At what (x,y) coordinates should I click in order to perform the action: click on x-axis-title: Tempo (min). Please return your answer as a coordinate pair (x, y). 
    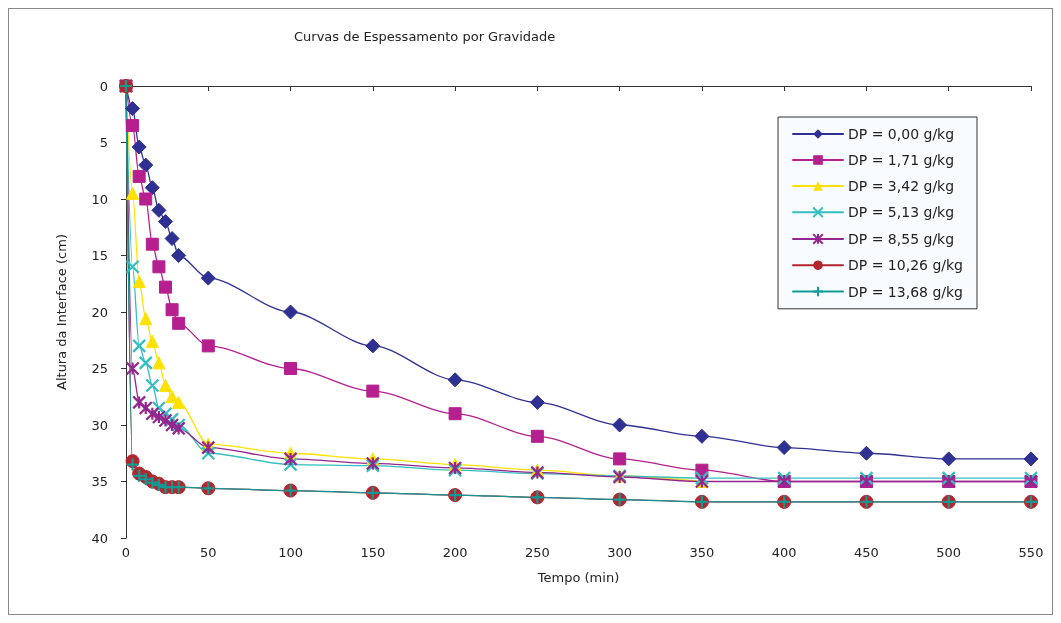
    Looking at the image, I should click on (578, 577).